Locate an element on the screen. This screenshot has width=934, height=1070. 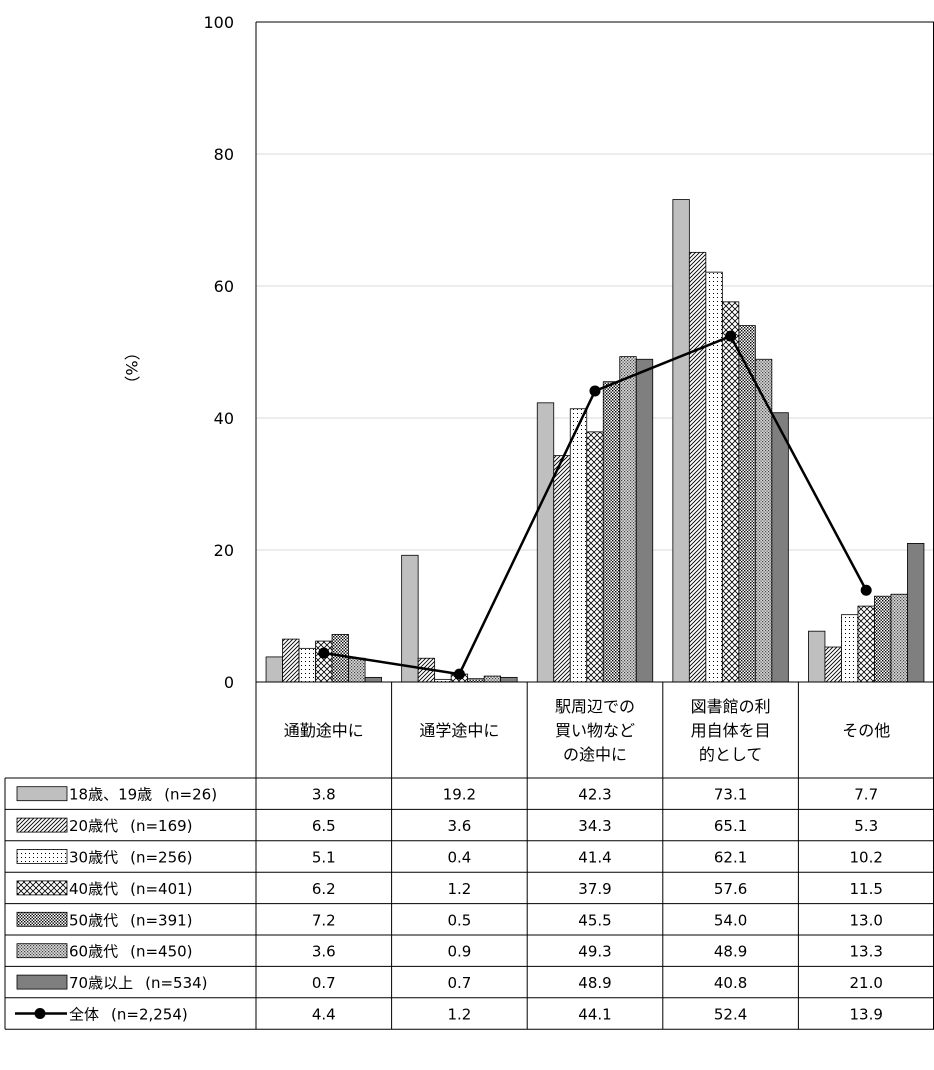
table-cell: 11.5 is located at coordinates (865, 889).